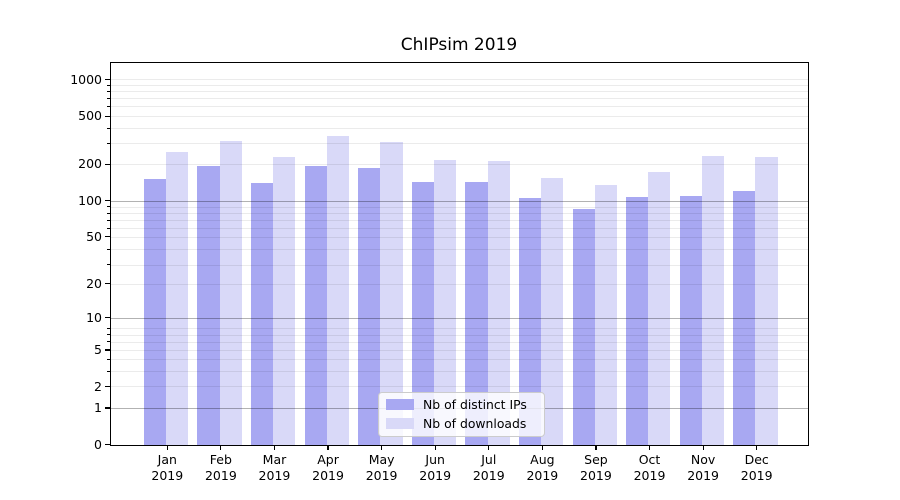 The width and height of the screenshot is (900, 500). I want to click on bar-downloads-aug, so click(552, 311).